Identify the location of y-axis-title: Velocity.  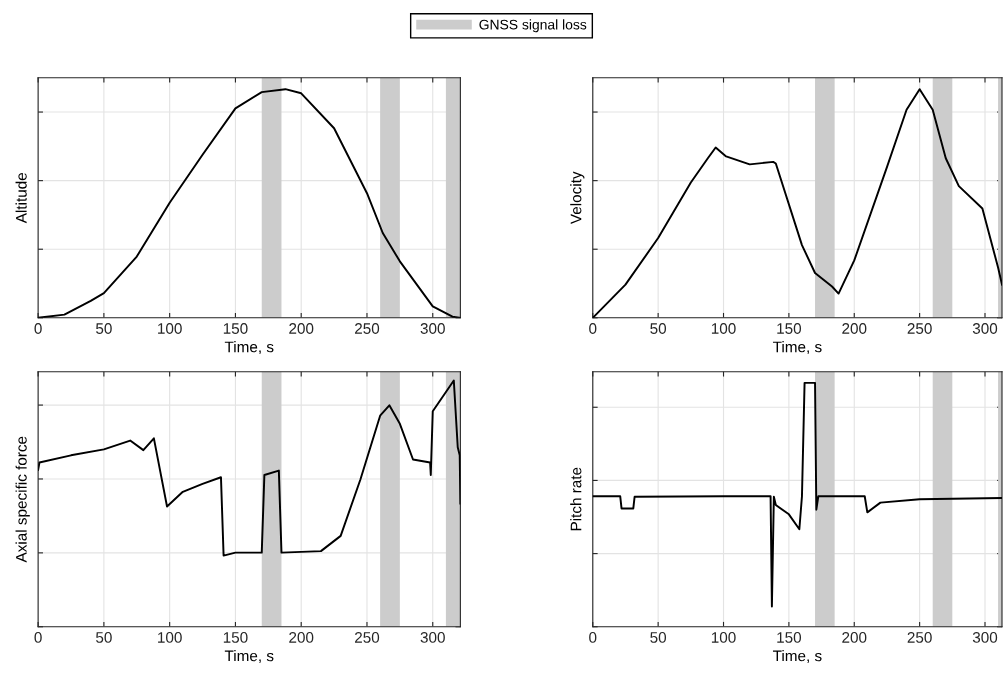
(577, 198).